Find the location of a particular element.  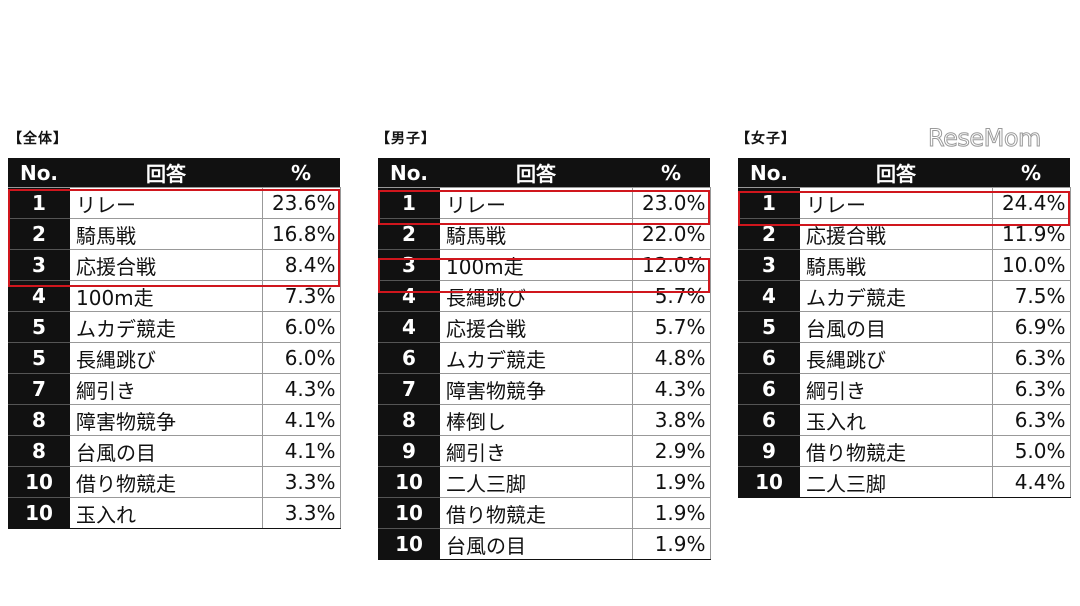

percent-cell: 5.7% is located at coordinates (671, 296).